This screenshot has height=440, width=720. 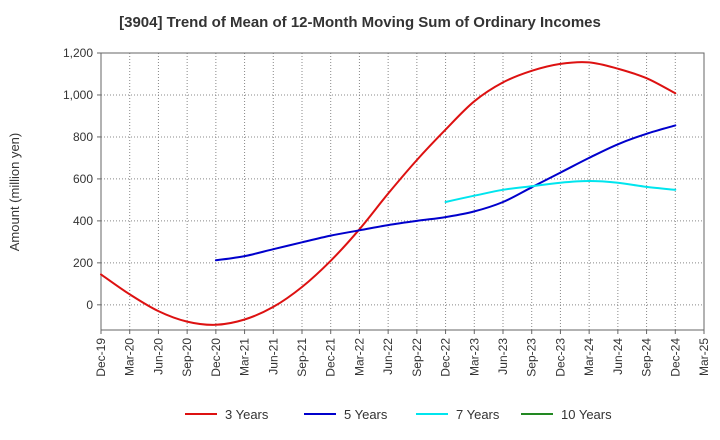 I want to click on x-tick-label: Jun-21, so click(x=273, y=356).